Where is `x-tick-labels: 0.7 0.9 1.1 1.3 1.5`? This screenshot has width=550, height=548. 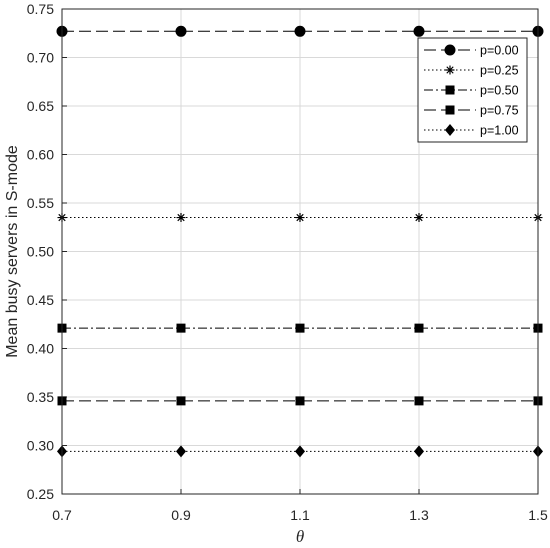
x-tick-labels: 0.7 0.9 1.1 1.3 1.5 is located at coordinates (300, 515).